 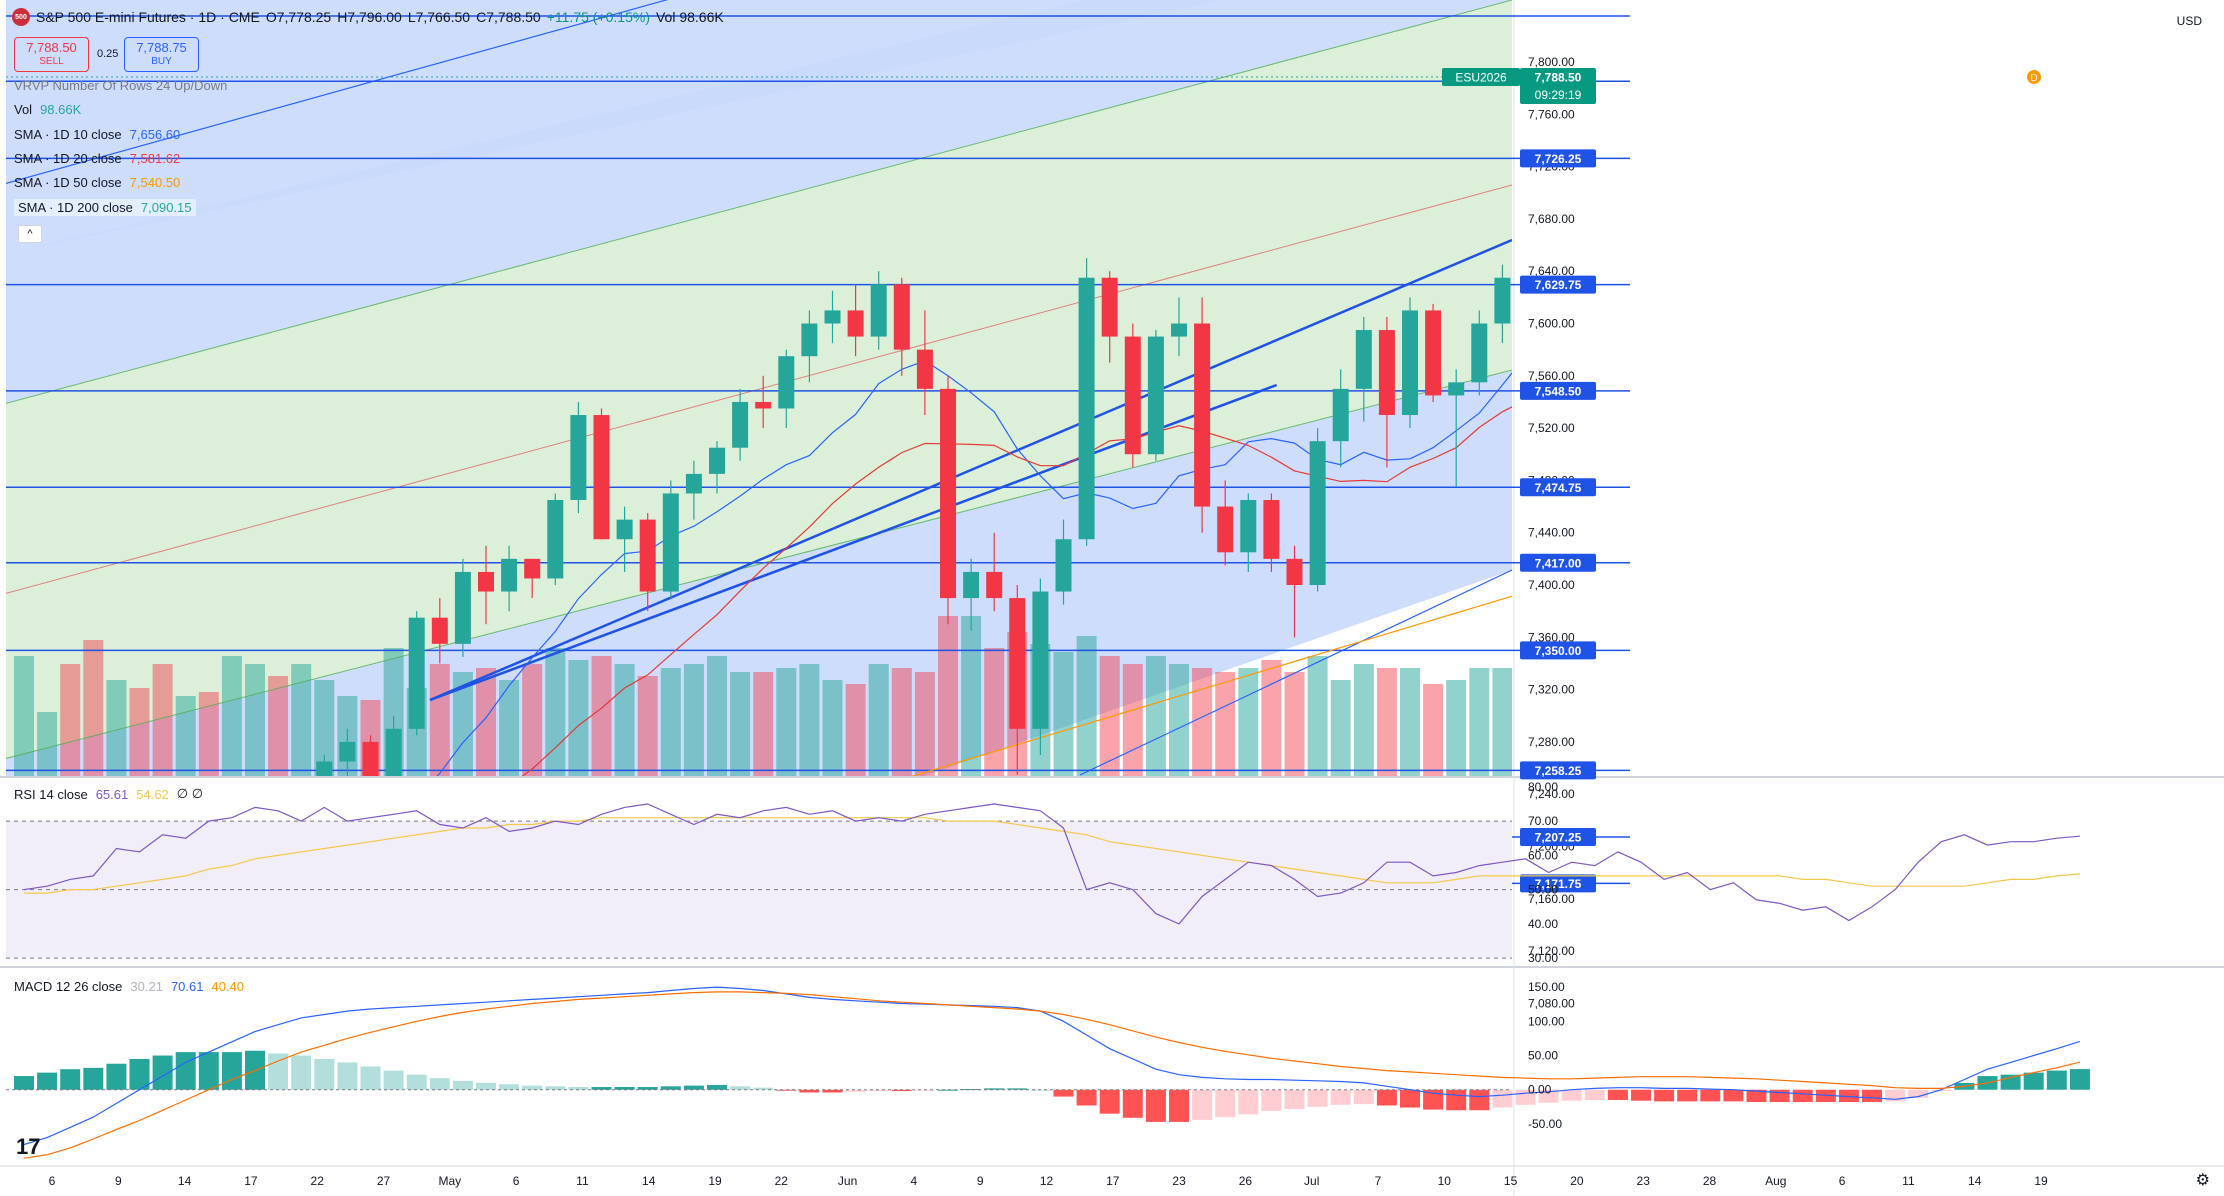 I want to click on level-price-tag-text: 7,171.75, so click(x=1558, y=884).